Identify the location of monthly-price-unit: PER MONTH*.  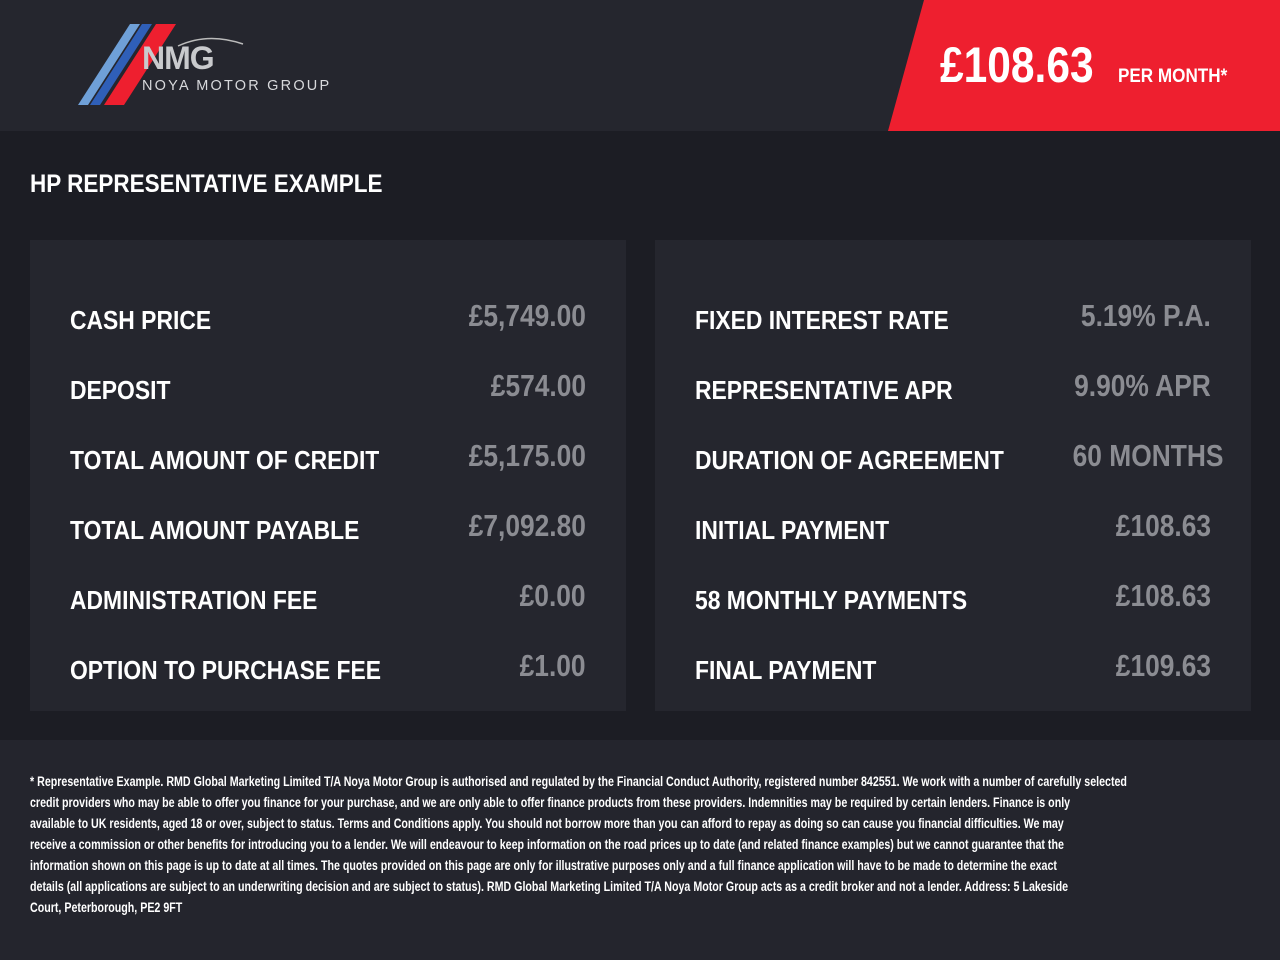
(1173, 76).